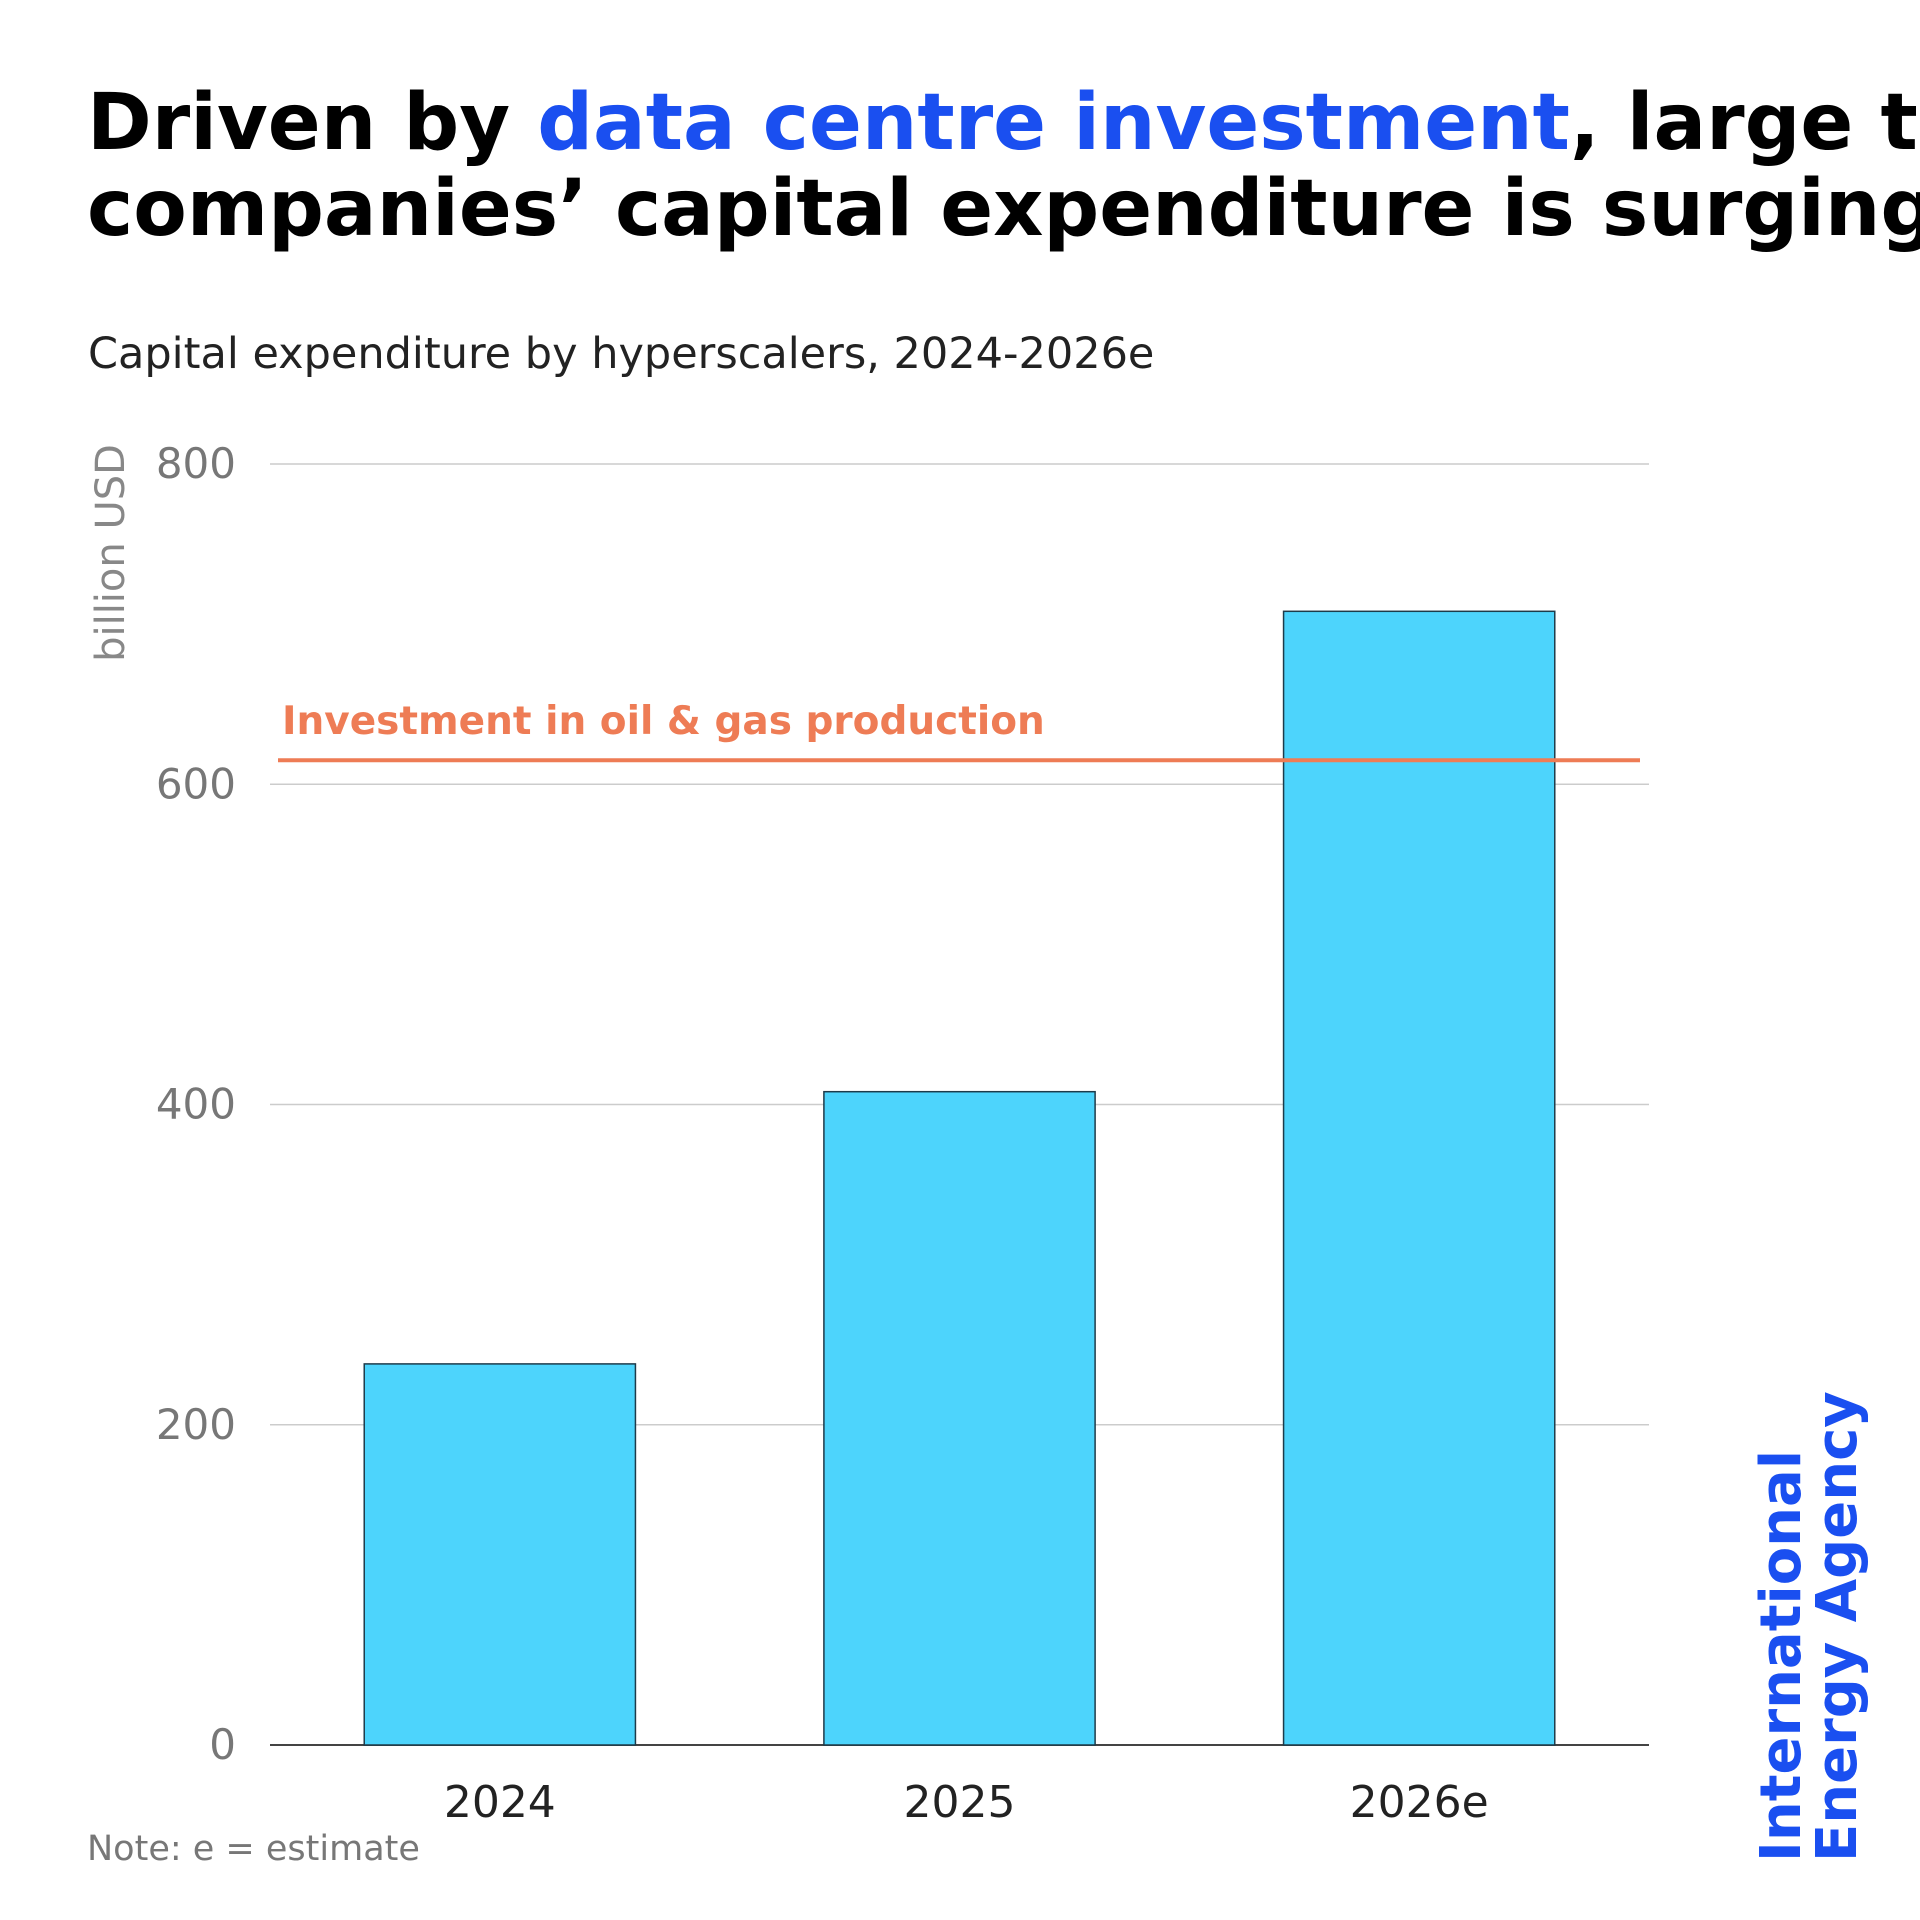  What do you see at coordinates (111, 553) in the screenshot?
I see `y-axis-label: billion USD` at bounding box center [111, 553].